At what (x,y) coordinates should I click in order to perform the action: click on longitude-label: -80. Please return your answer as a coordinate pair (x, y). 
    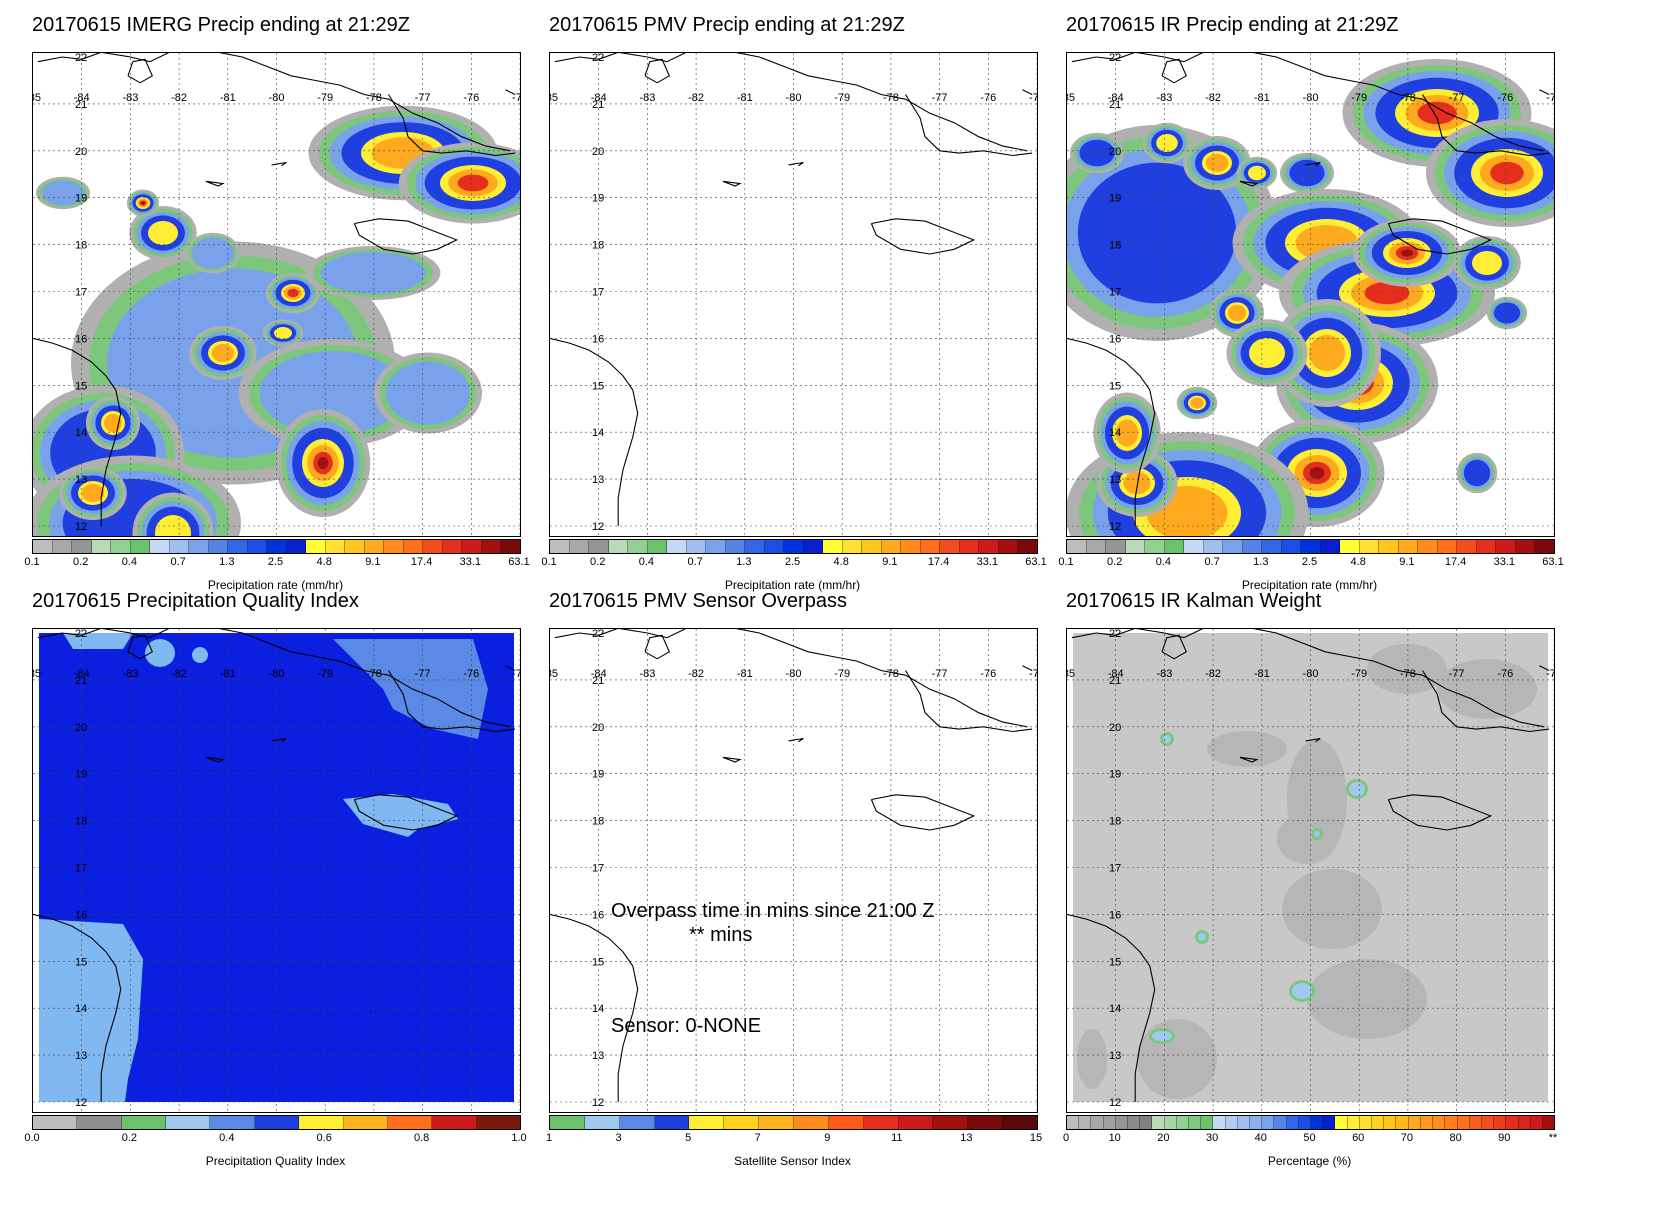
    Looking at the image, I should click on (1311, 98).